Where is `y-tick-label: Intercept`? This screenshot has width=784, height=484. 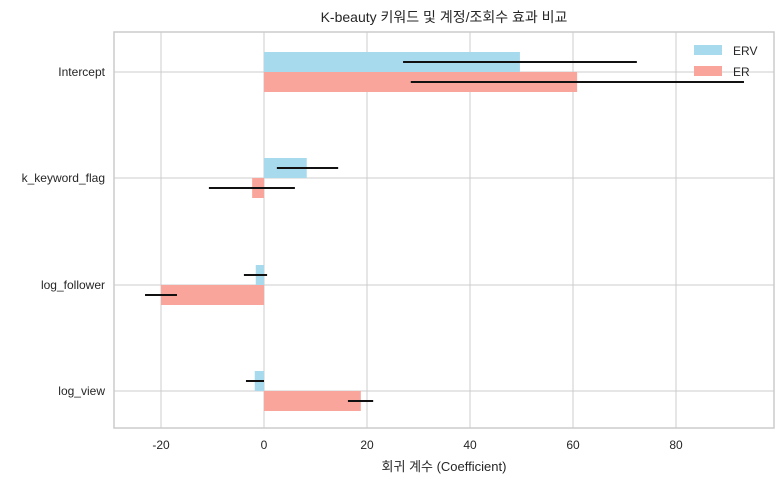
y-tick-label: Intercept is located at coordinates (81, 72).